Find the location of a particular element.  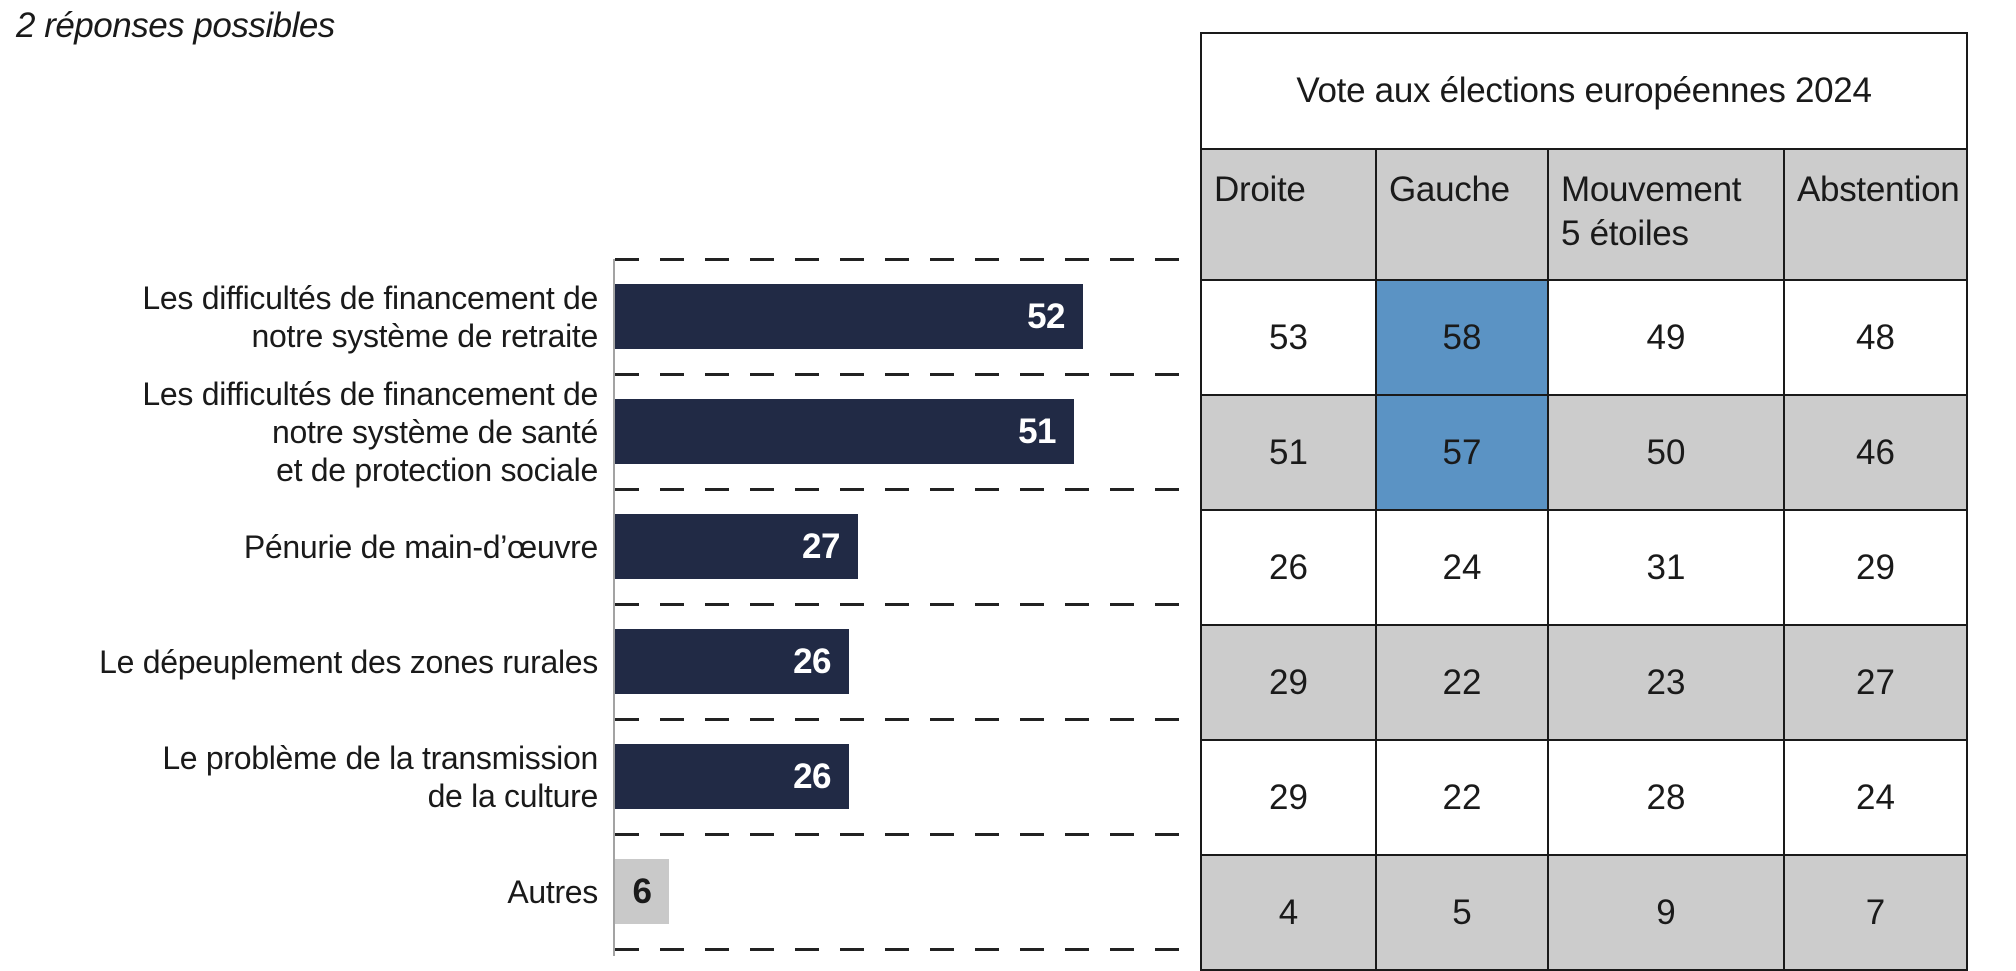

table-cell: 27 is located at coordinates (1875, 682).